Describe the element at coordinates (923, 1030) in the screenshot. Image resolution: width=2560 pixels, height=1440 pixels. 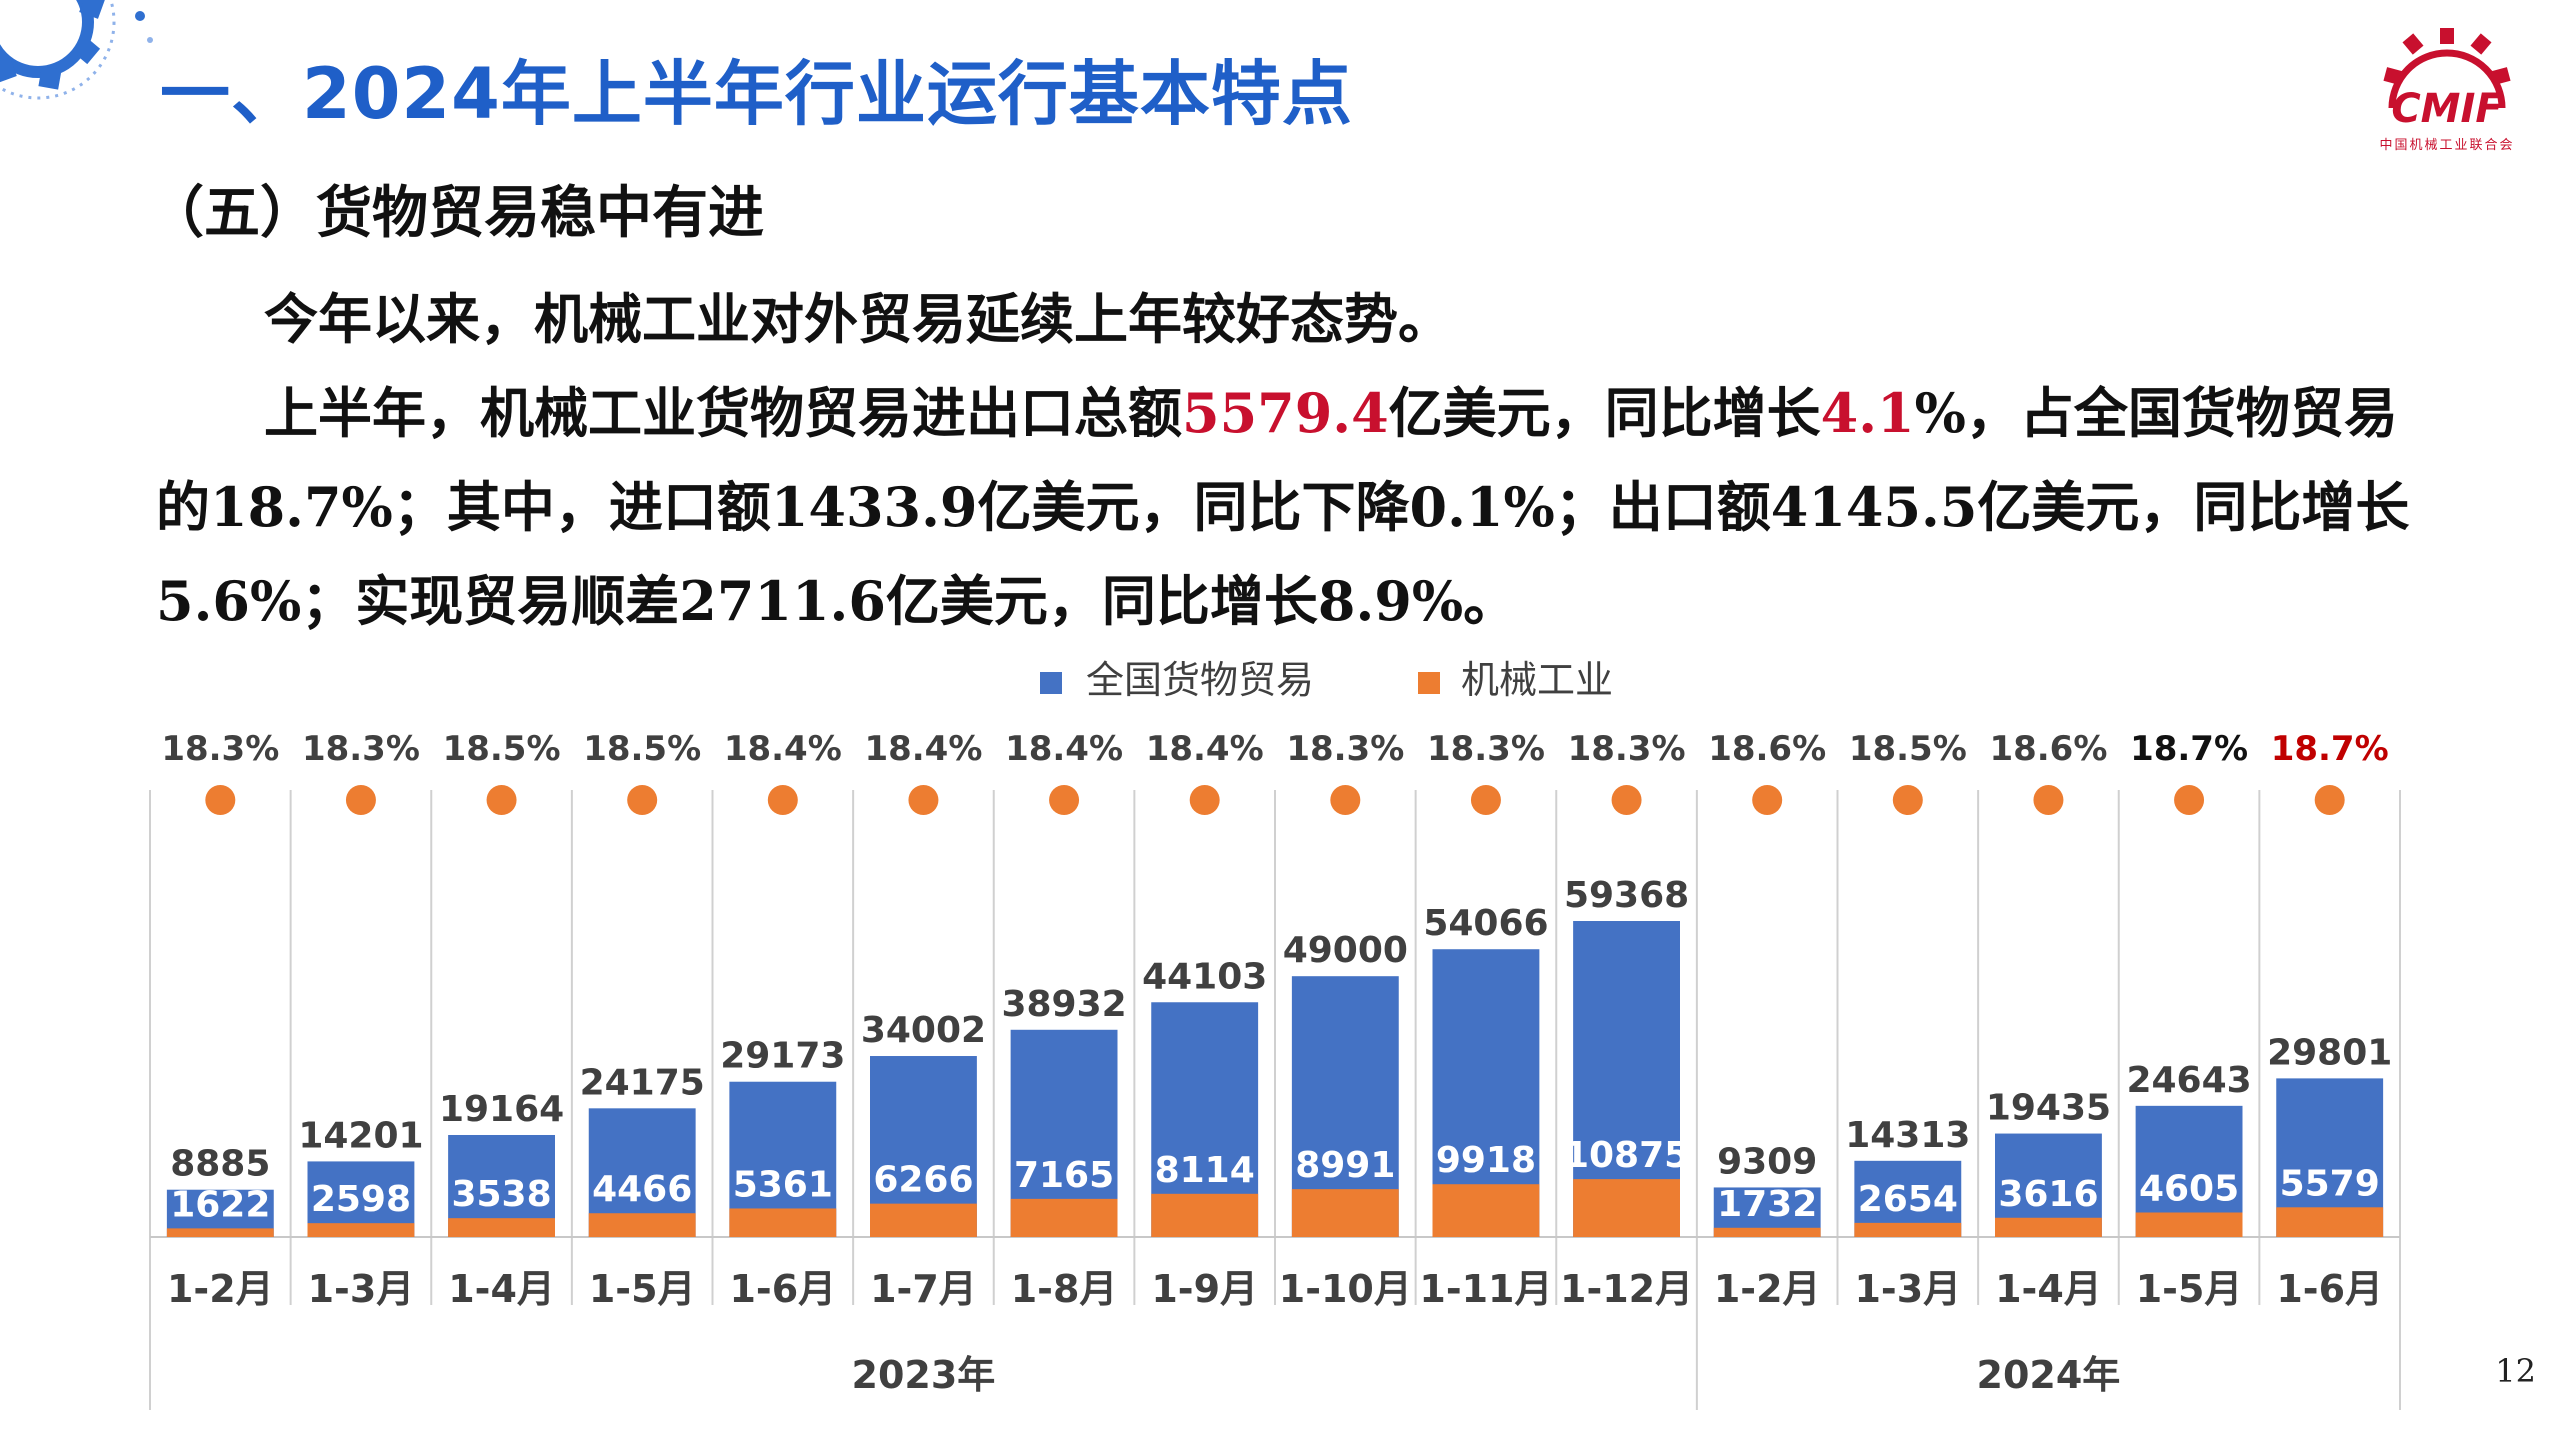
I see `value-label-national: 34002` at that location.